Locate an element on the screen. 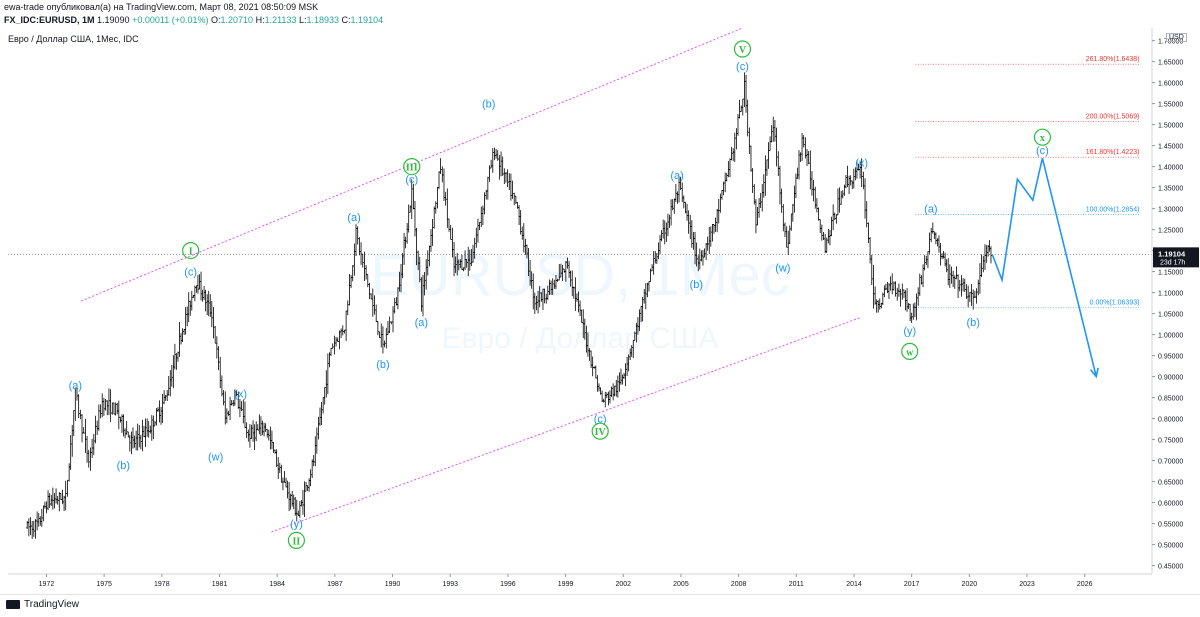 The width and height of the screenshot is (1200, 617). x-tick-label: 1990 is located at coordinates (393, 584).